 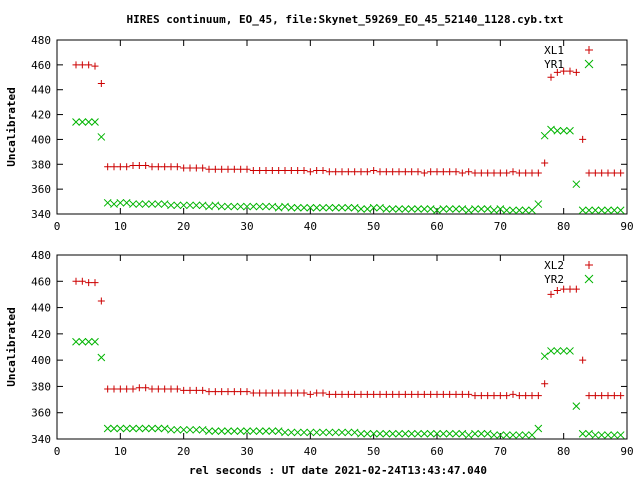 I want to click on y-tick-label: 340, so click(x=41, y=439).